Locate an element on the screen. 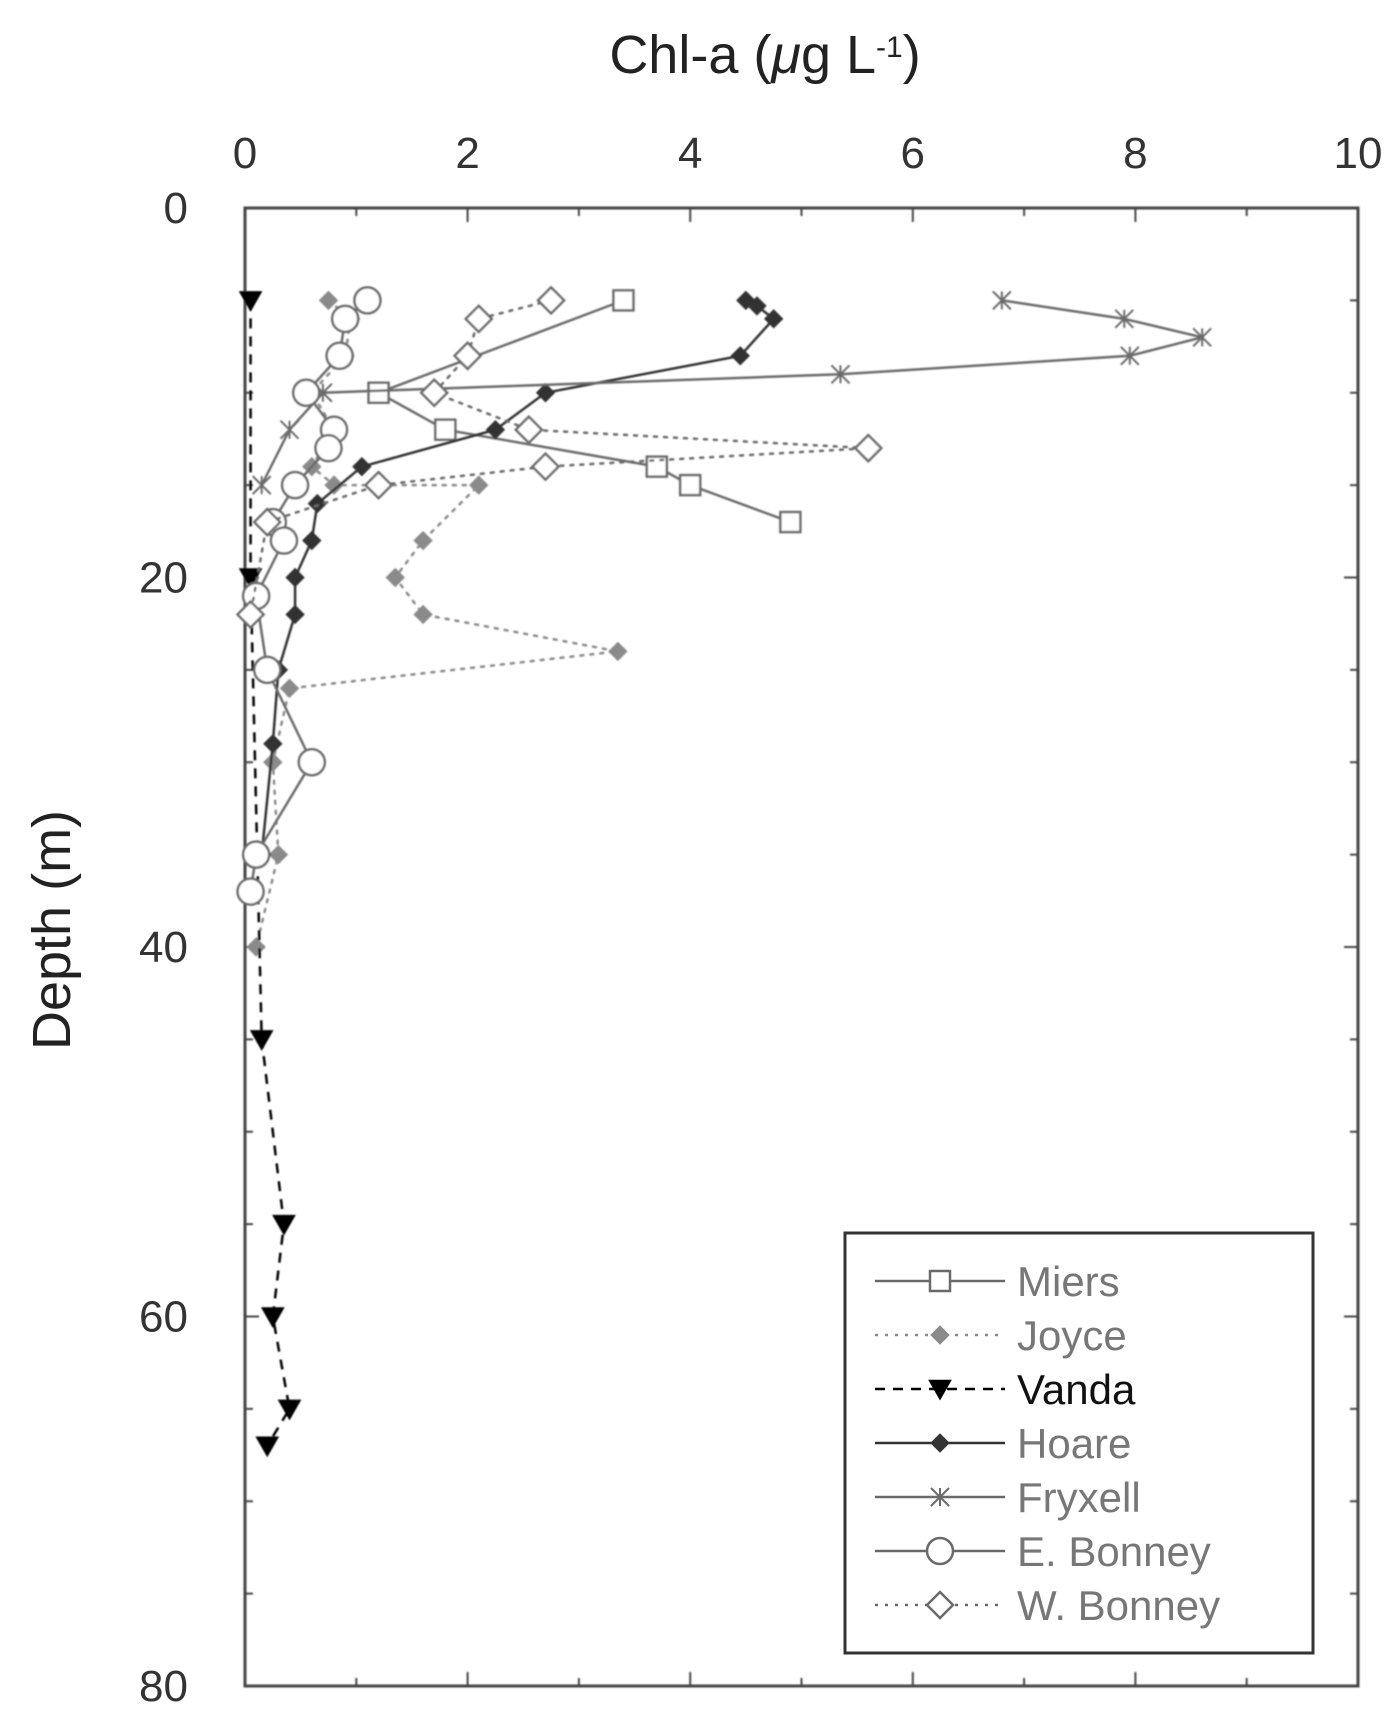  legend-label: Hoare is located at coordinates (1074, 1443).